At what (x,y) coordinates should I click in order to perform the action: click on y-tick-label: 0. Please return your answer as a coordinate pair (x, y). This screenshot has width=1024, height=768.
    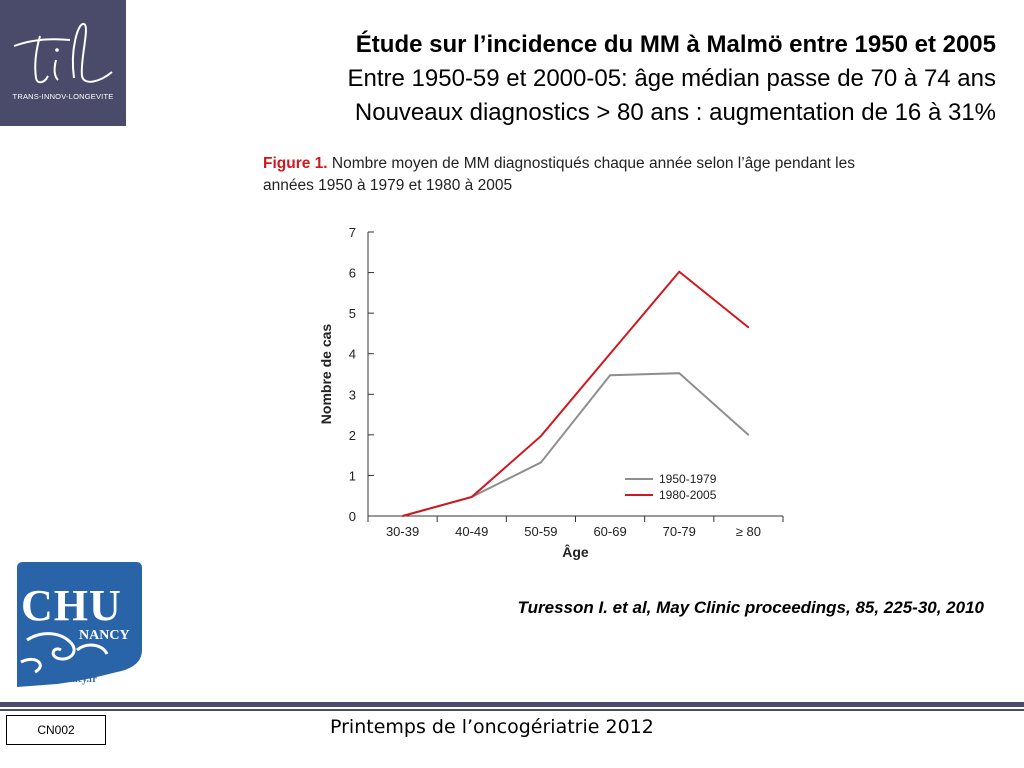
    Looking at the image, I should click on (352, 516).